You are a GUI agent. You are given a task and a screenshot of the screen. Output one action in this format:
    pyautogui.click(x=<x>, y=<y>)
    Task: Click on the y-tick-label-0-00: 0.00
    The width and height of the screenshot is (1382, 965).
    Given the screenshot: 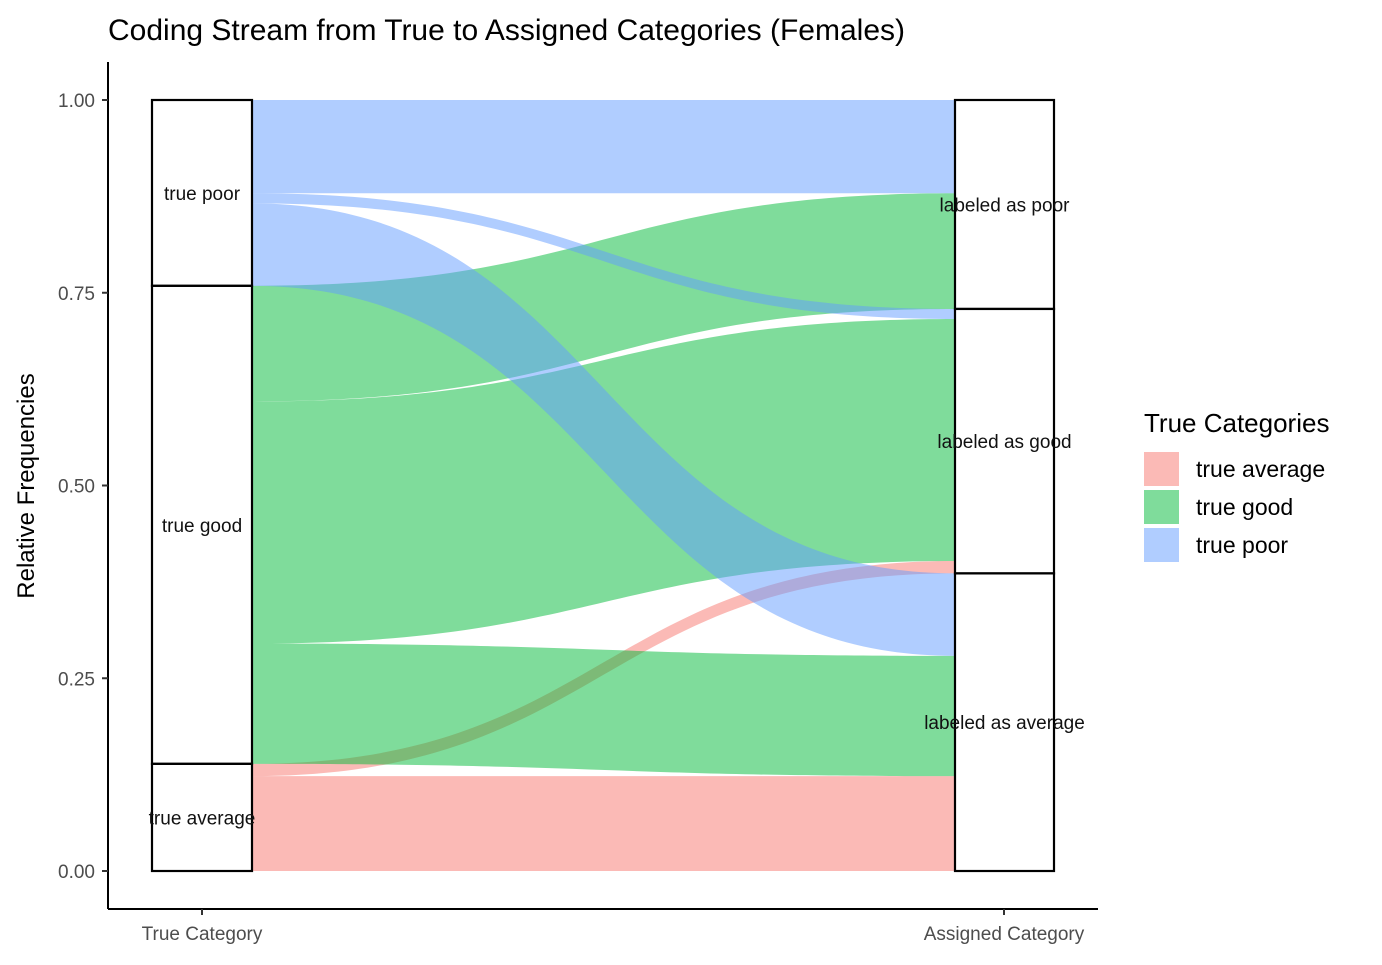 What is the action you would take?
    pyautogui.click(x=76, y=872)
    